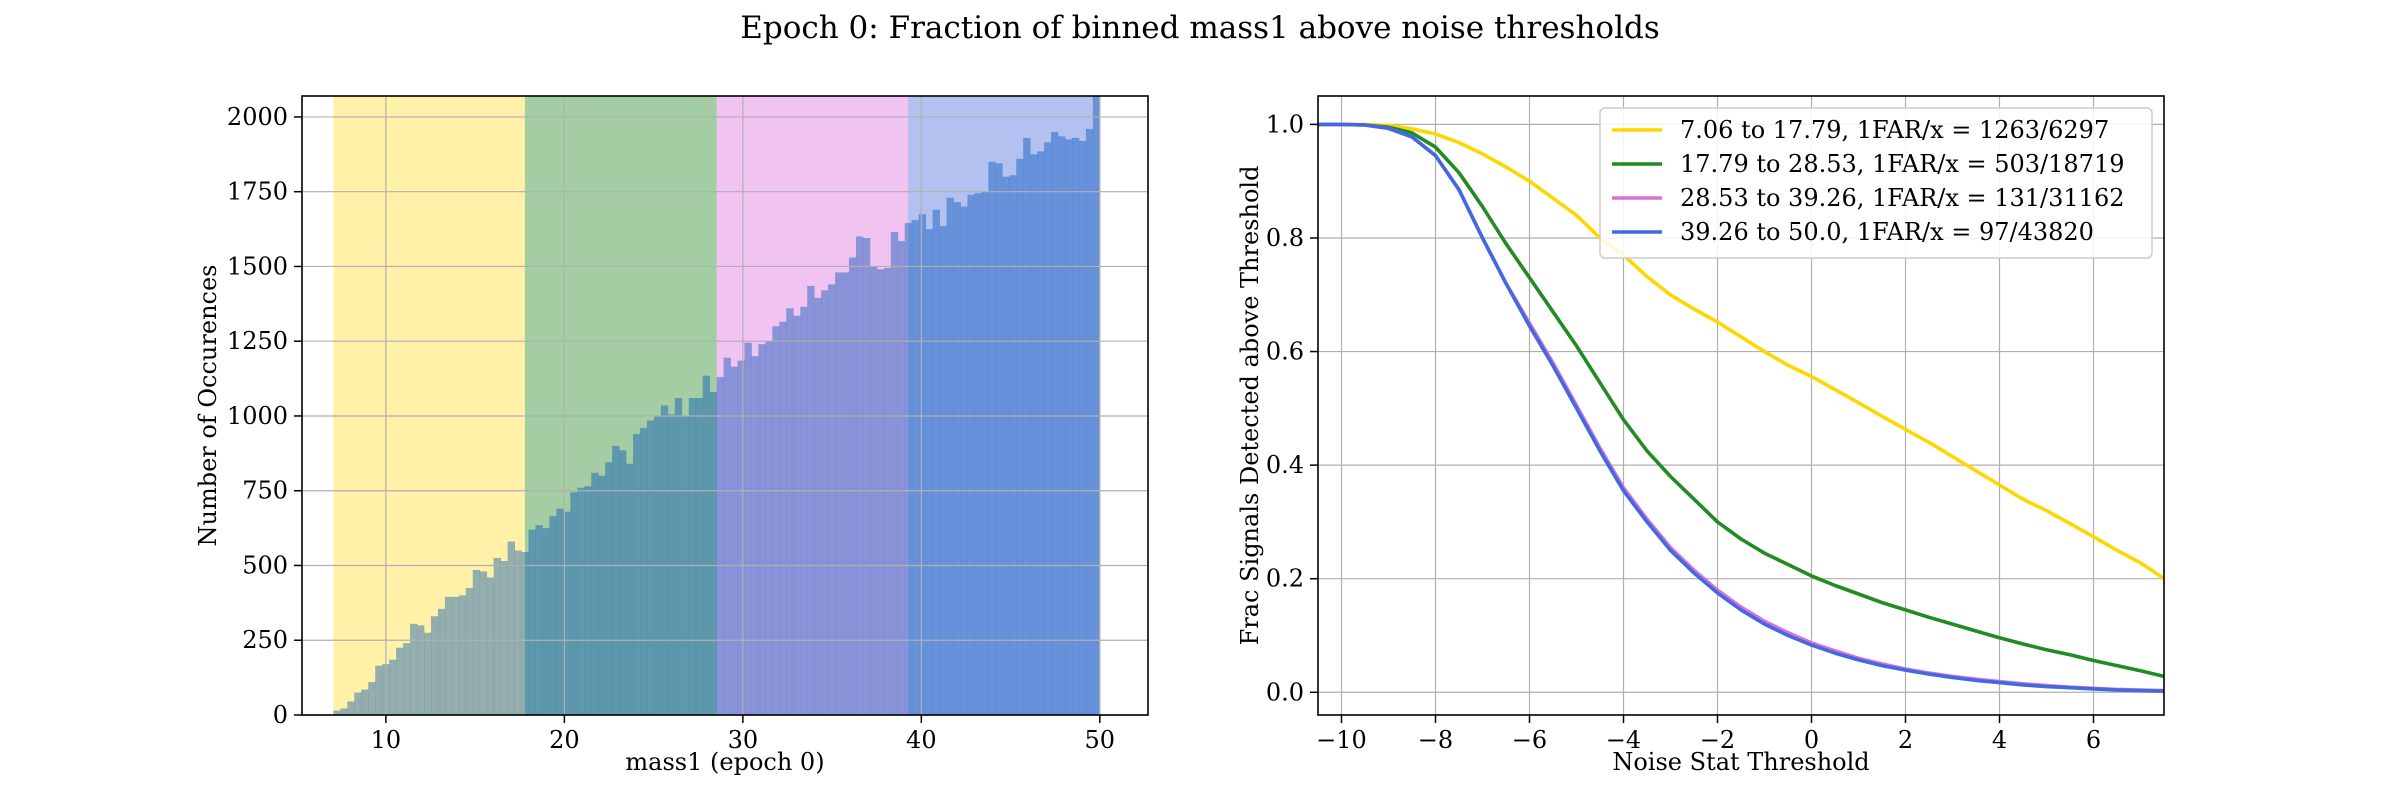 The image size is (2400, 800). I want to click on x-tick-label: 50, so click(1100, 740).